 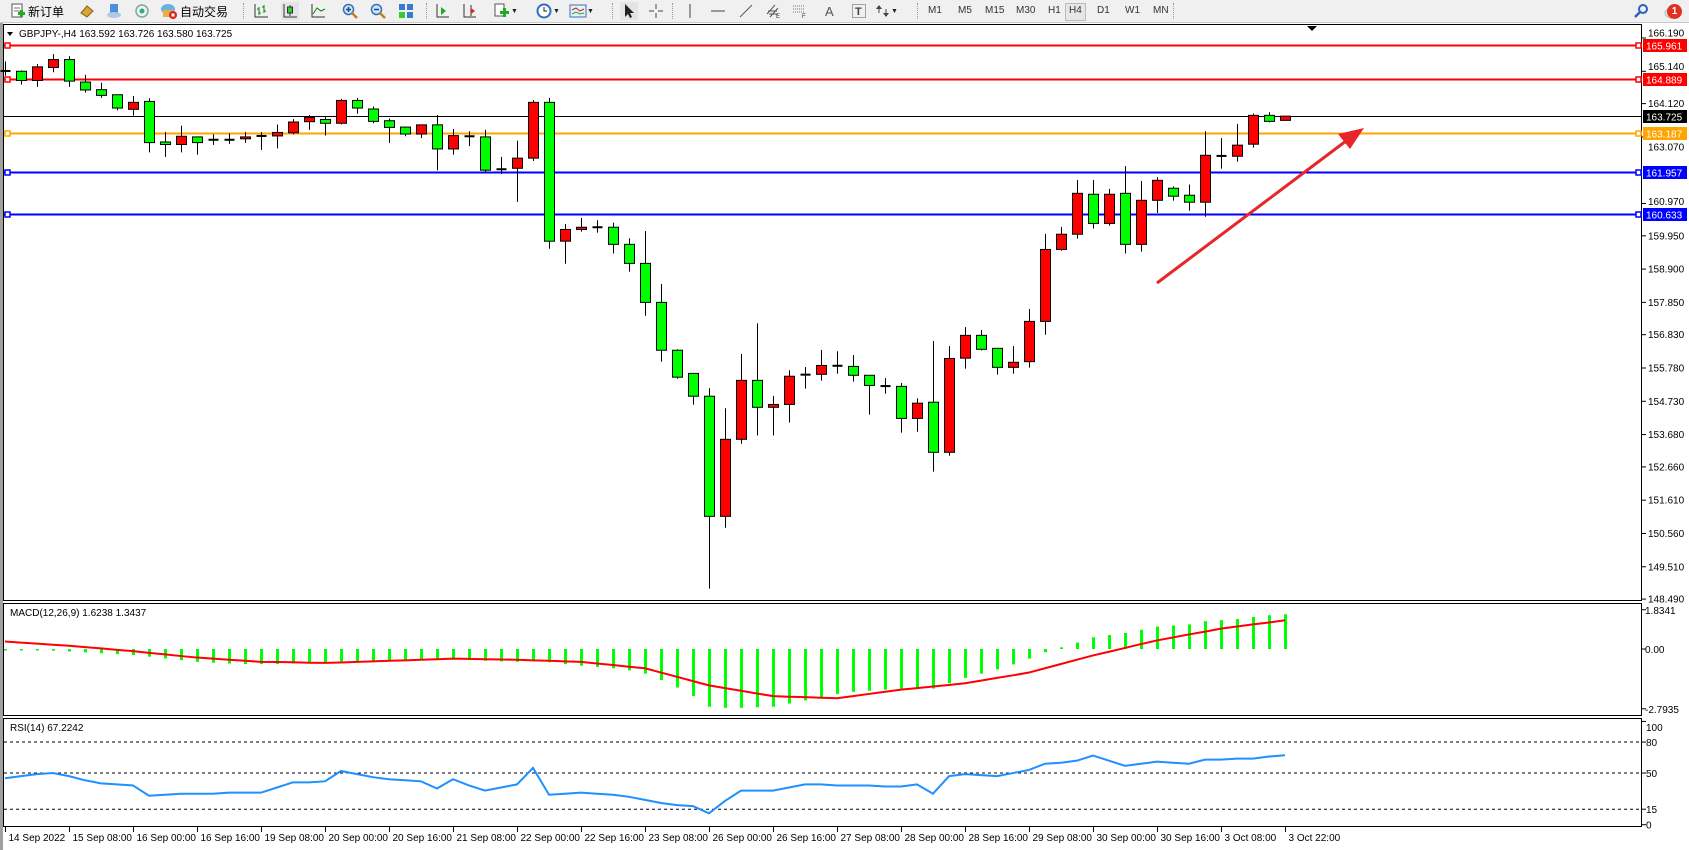 I want to click on candlestick-icon, so click(x=290, y=11).